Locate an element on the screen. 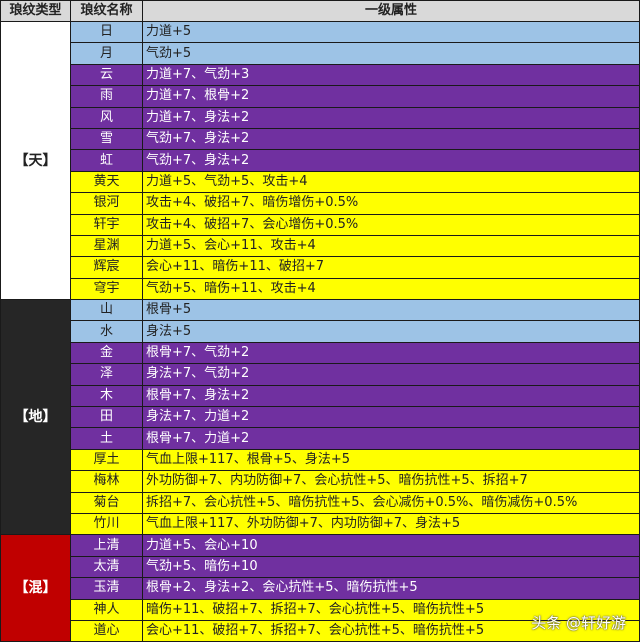  rune-attribute-cell: 根骨+7、力道+2 is located at coordinates (391, 438).